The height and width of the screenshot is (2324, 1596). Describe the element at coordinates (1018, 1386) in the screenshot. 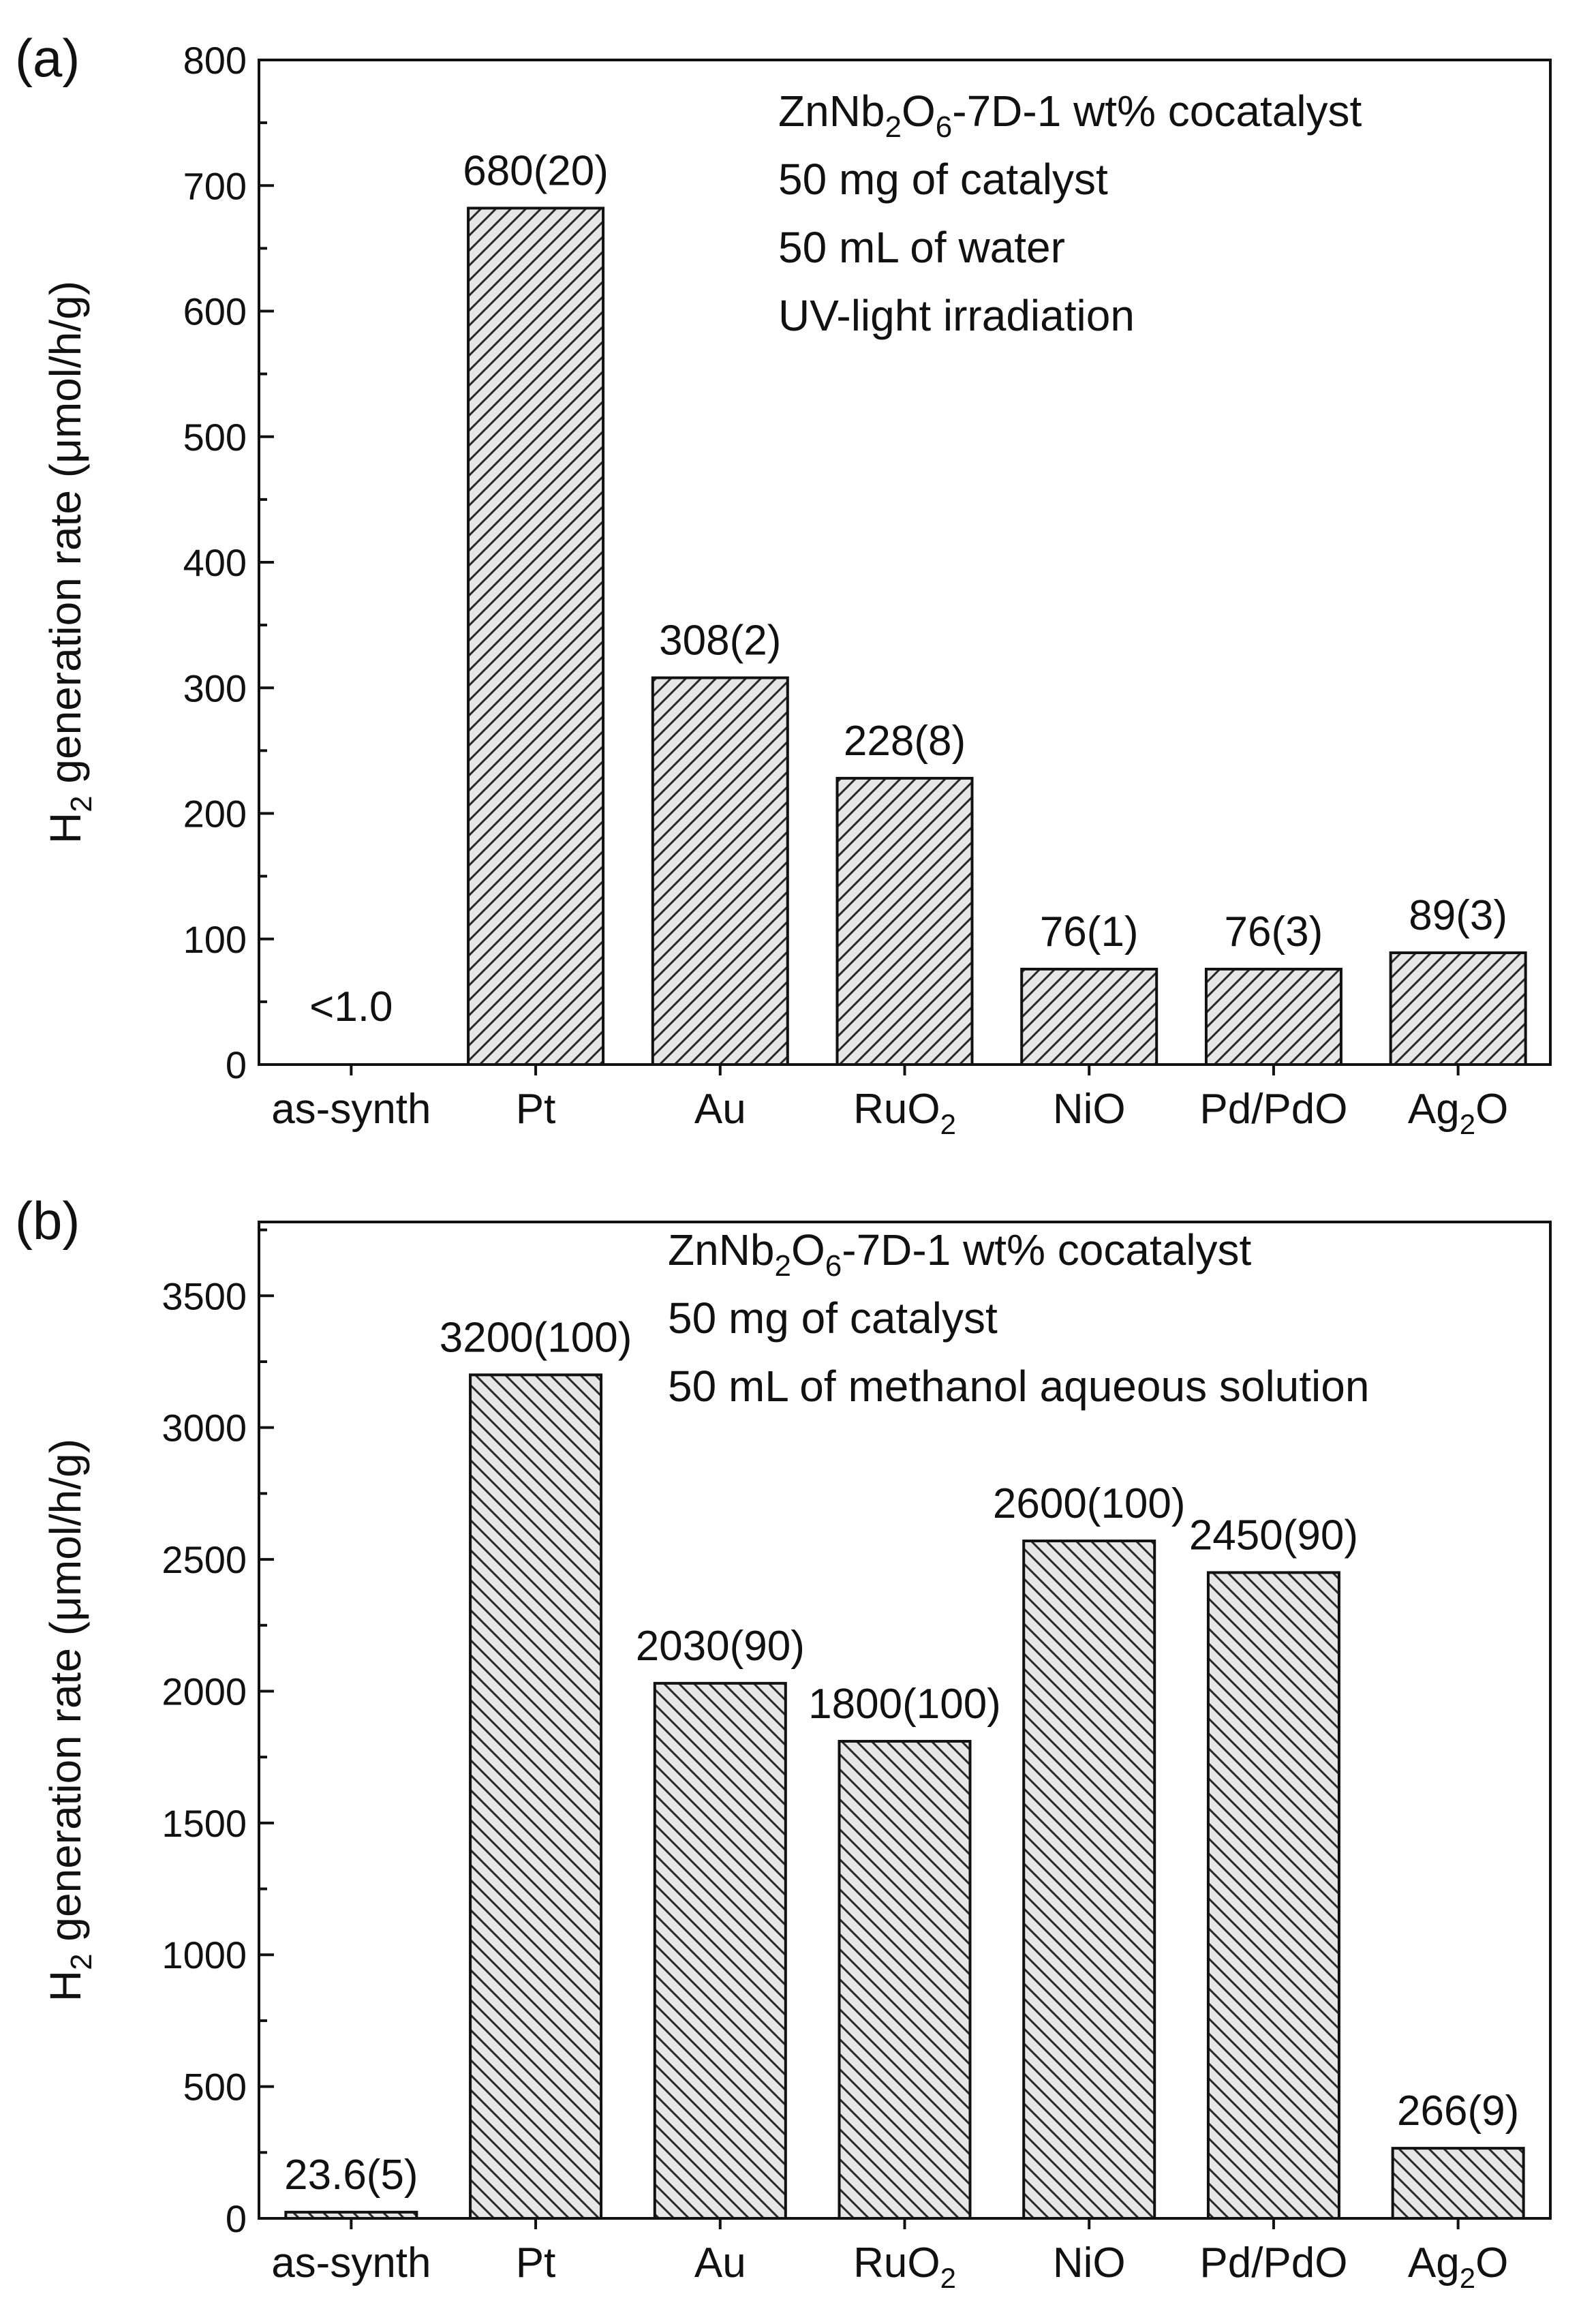

I see `annotation-b-3: 50 mL of methanol aqueous solution` at that location.